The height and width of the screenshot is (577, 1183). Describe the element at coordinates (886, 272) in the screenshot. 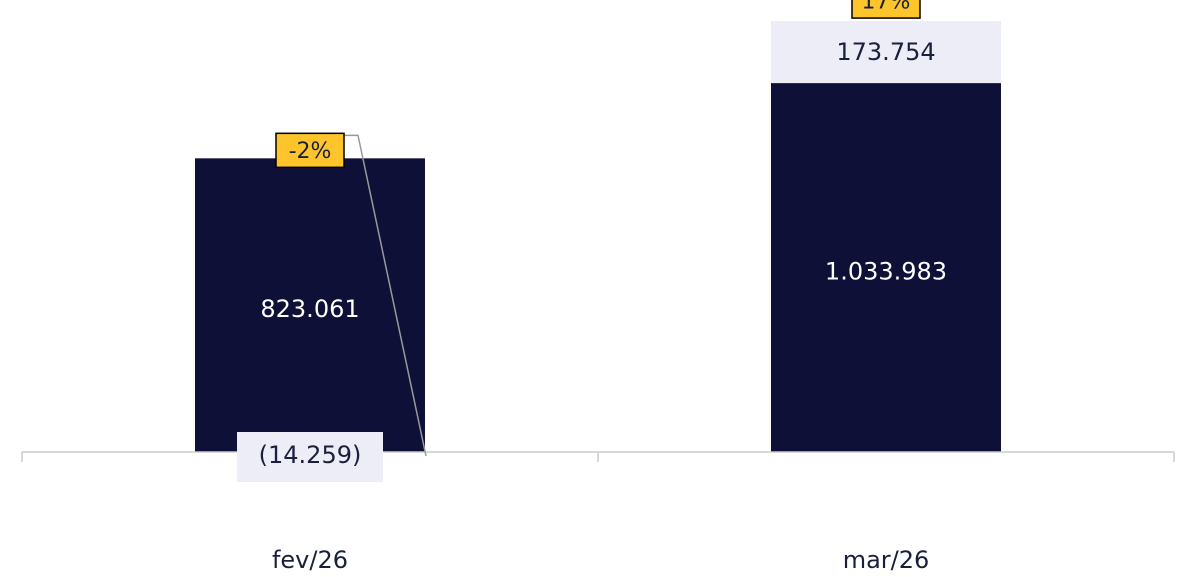

I see `bar-value-label: 1.033.983` at that location.